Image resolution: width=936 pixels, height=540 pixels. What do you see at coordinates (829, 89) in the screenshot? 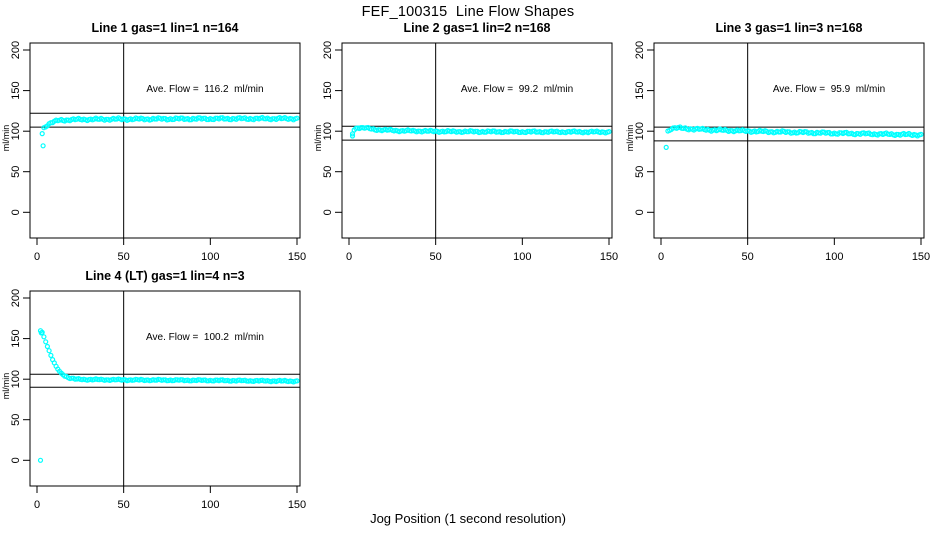
I see `ave-flow-annotation: Ave. Flow = 95.9 ml/min` at bounding box center [829, 89].